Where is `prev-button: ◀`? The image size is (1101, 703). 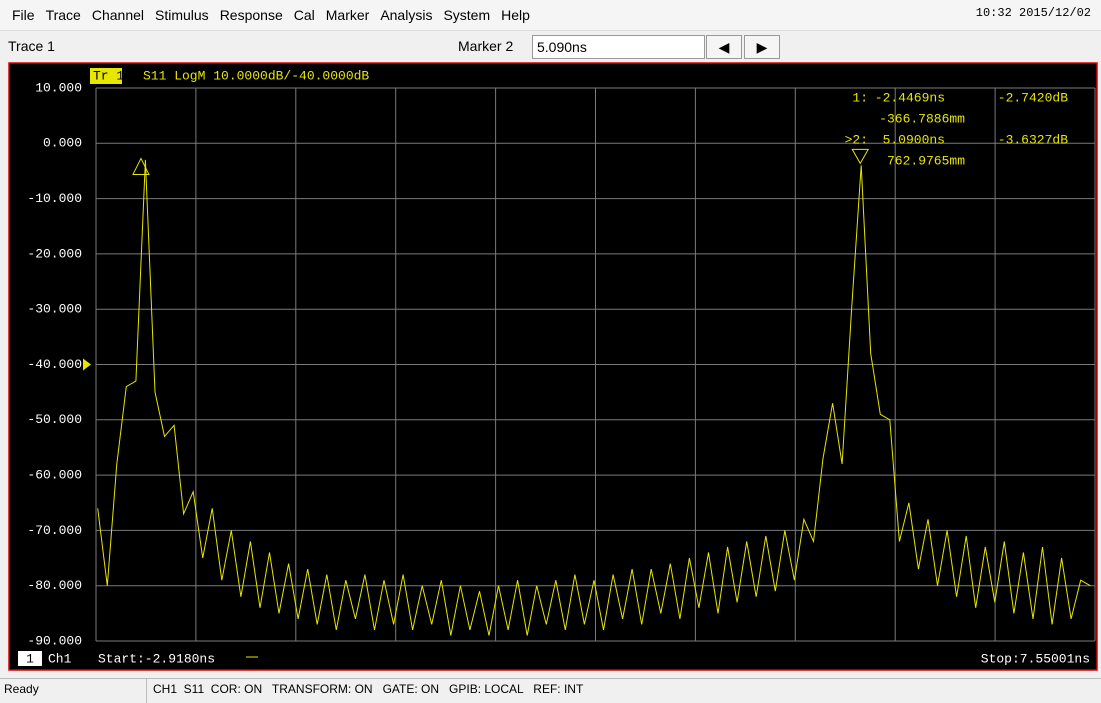 prev-button: ◀ is located at coordinates (724, 47).